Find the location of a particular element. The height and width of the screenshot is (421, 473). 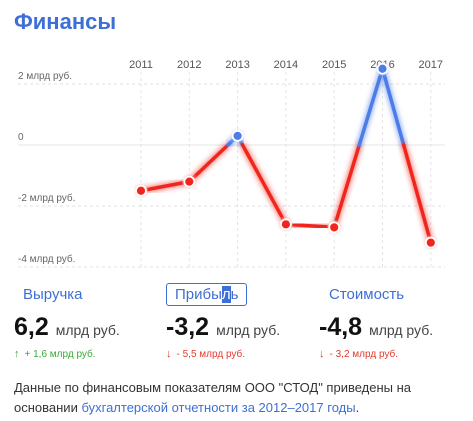

metric-revenue: 6,2 млрд руб. is located at coordinates (67, 327).